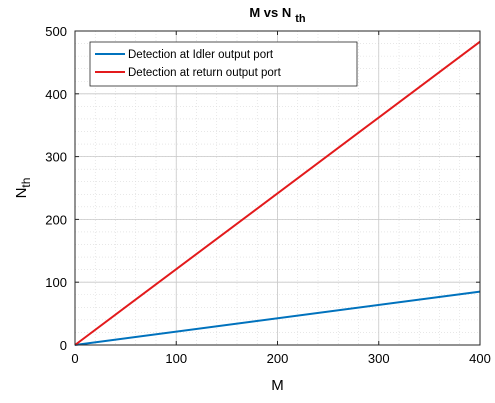 The image size is (495, 403). I want to click on y-tick-label: 100, so click(56, 282).